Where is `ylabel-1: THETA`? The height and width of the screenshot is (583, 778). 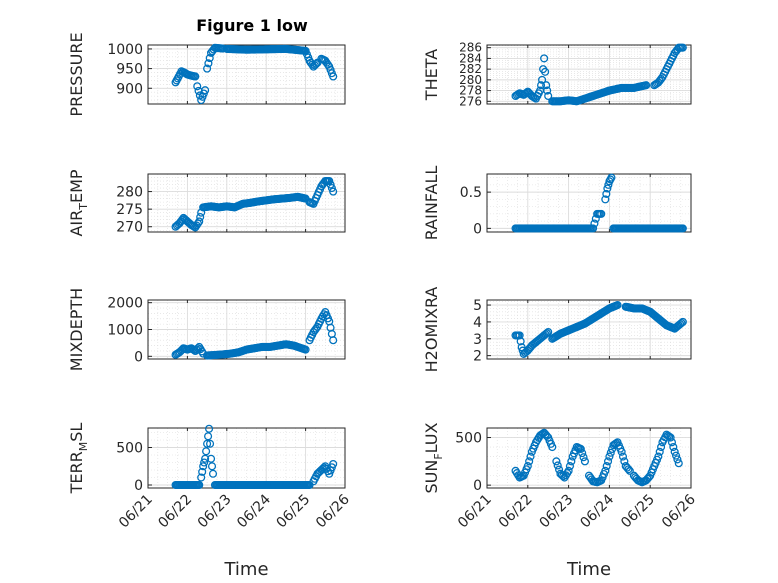 ylabel-1: THETA is located at coordinates (431, 75).